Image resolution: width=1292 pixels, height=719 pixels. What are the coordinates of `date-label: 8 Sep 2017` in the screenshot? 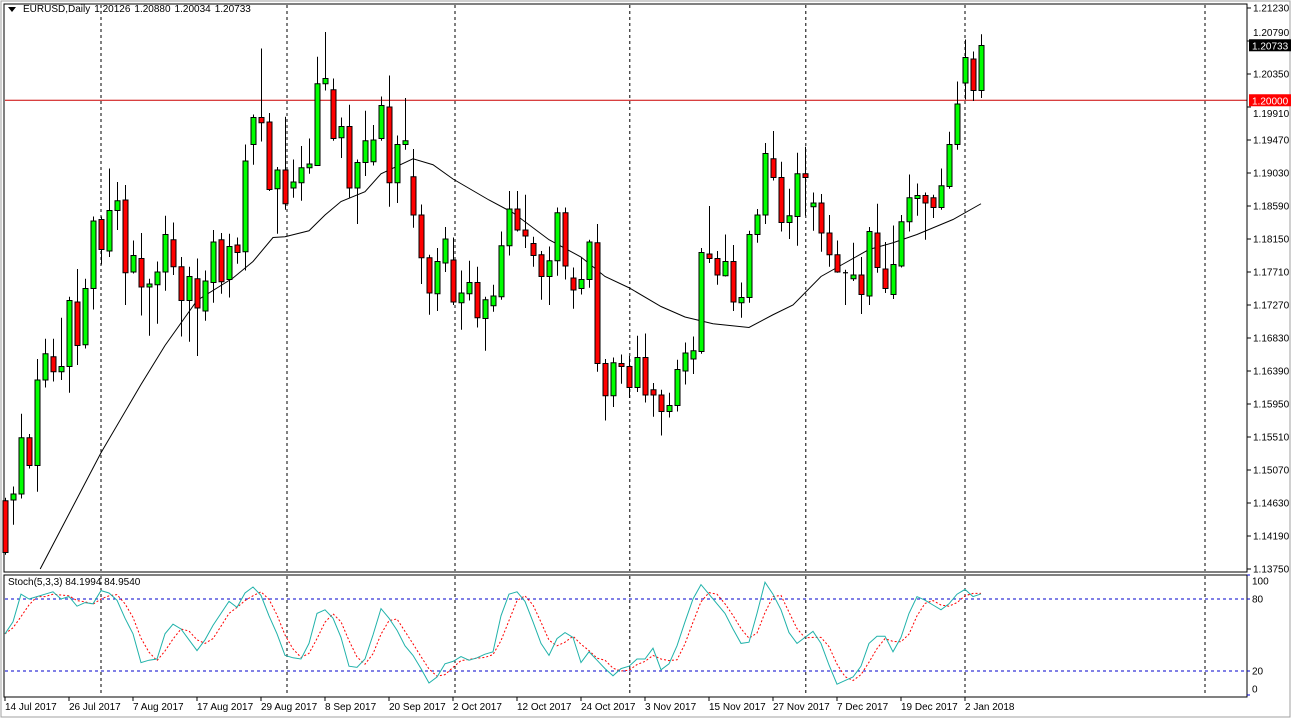 It's located at (351, 707).